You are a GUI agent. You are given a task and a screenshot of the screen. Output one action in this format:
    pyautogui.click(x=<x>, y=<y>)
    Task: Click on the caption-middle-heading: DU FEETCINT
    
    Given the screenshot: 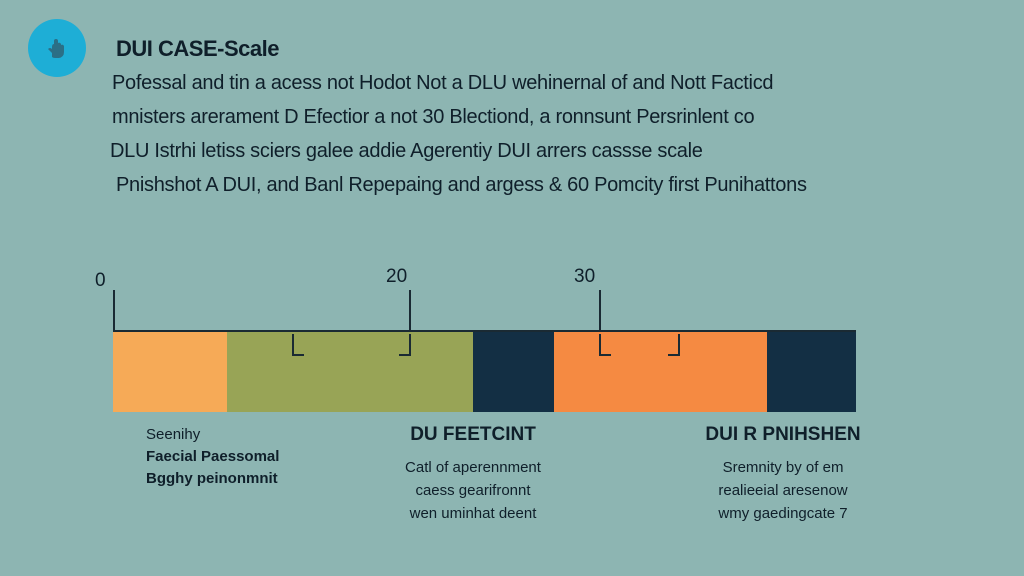 What is the action you would take?
    pyautogui.click(x=473, y=434)
    